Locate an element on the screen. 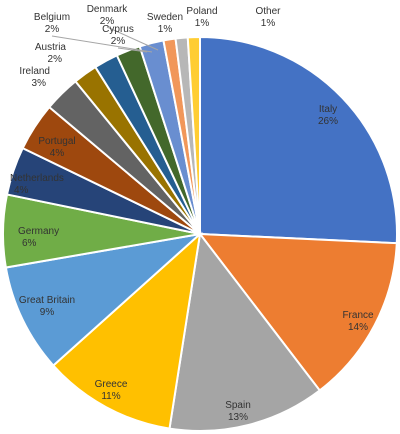 This screenshot has height=434, width=400. slice-label-poland: Poland is located at coordinates (201, 11).